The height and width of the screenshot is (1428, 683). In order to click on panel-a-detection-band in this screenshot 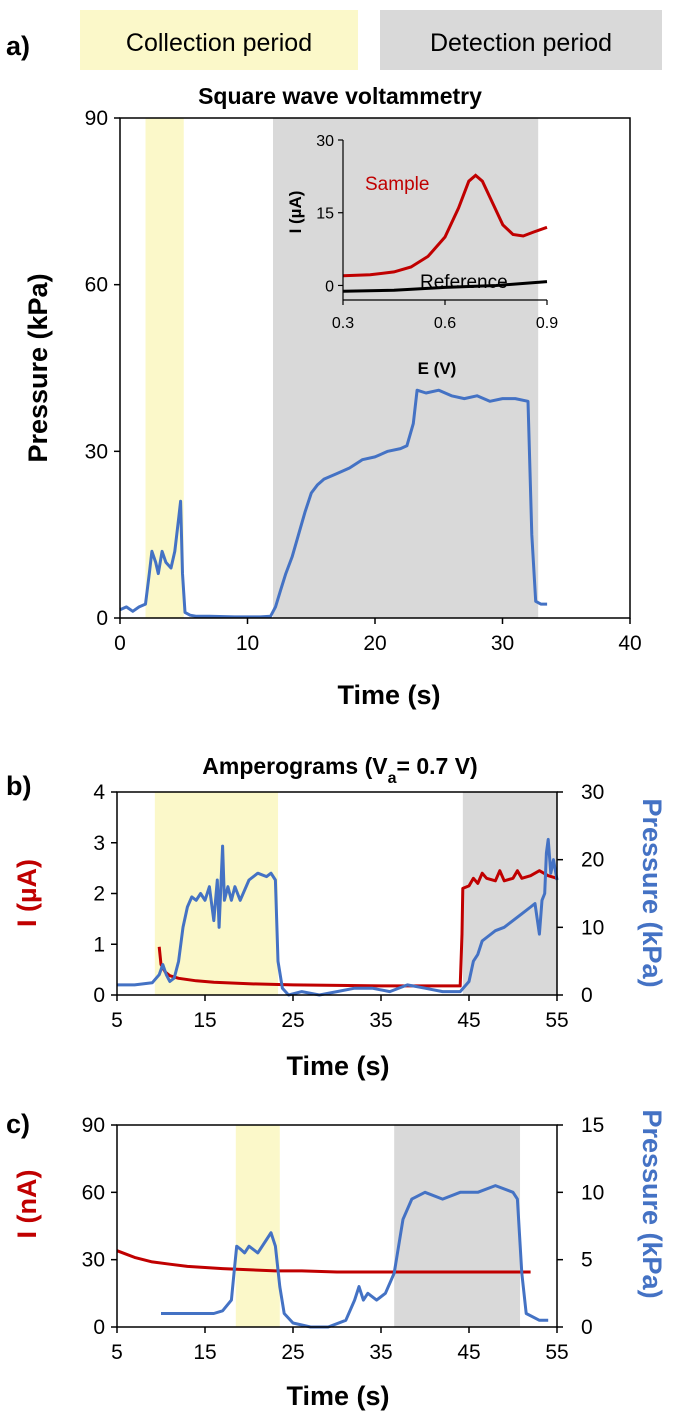, I will do `click(406, 368)`.